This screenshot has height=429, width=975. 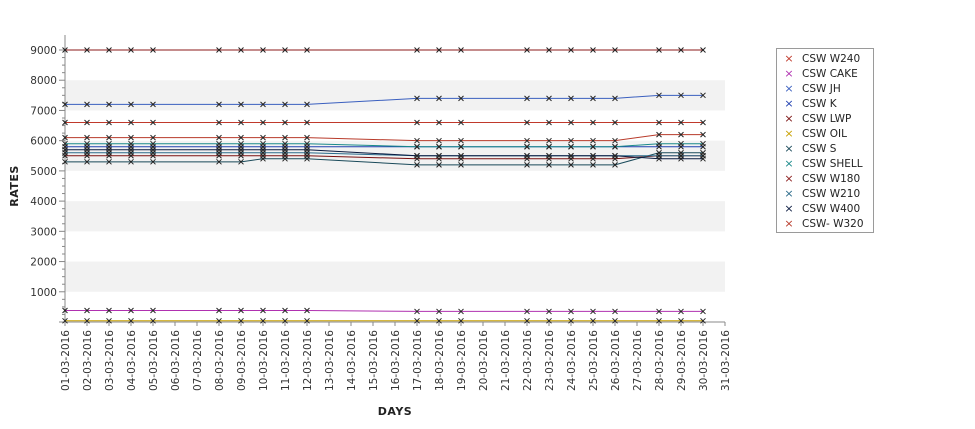 I want to click on x-axis-title: DAYS, so click(x=395, y=411).